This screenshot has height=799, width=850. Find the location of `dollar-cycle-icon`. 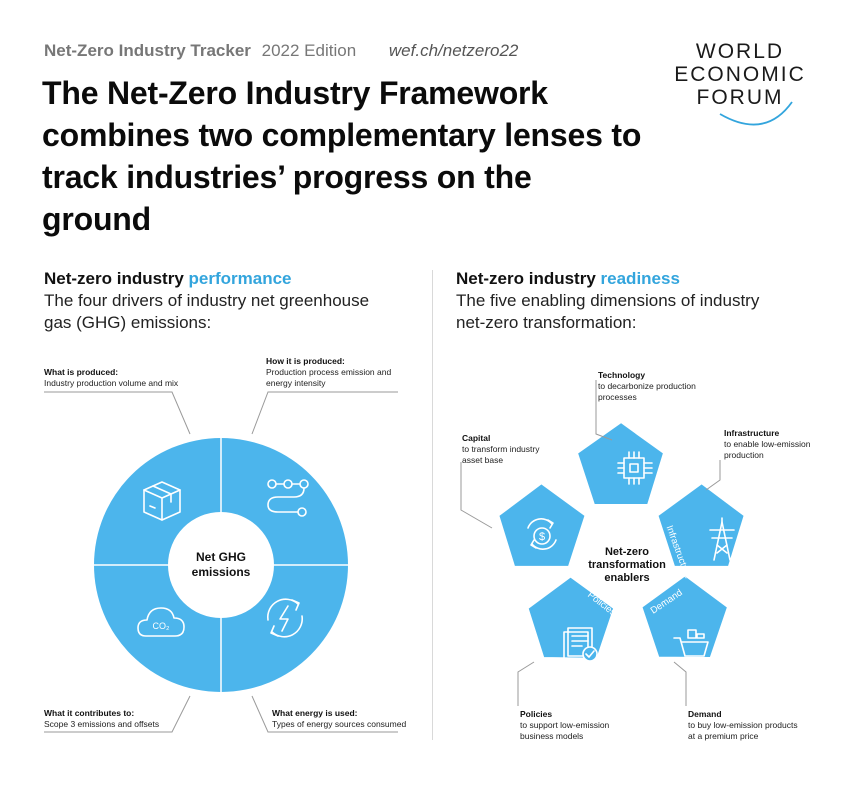

dollar-cycle-icon is located at coordinates (542, 534).